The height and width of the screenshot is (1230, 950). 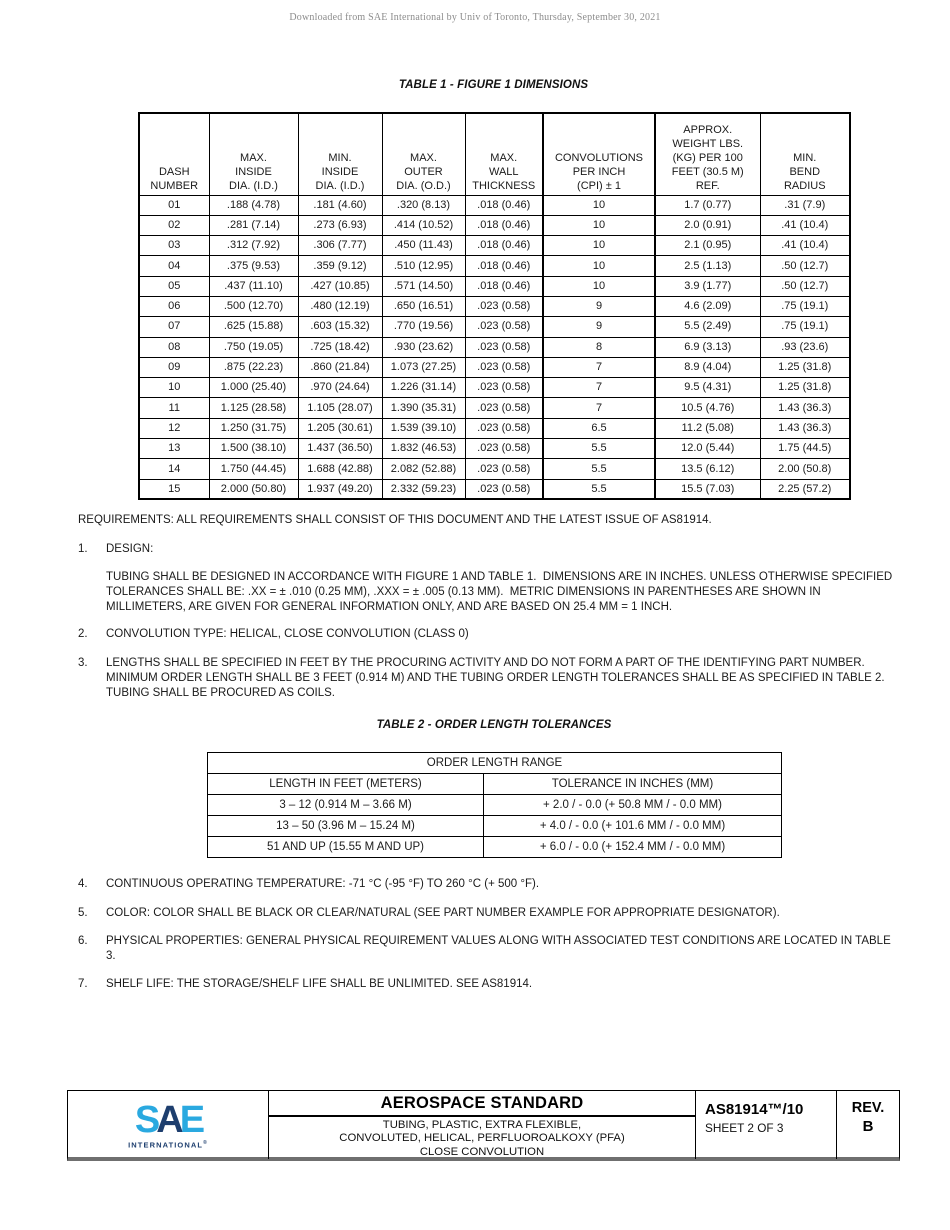 I want to click on table1-cell: 11, so click(x=174, y=408).